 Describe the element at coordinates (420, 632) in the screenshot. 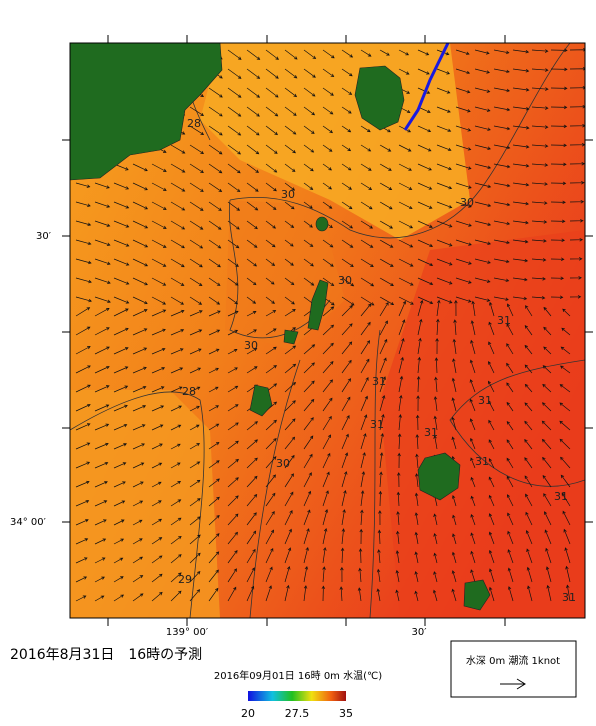

I see `lon-label: 30′` at that location.